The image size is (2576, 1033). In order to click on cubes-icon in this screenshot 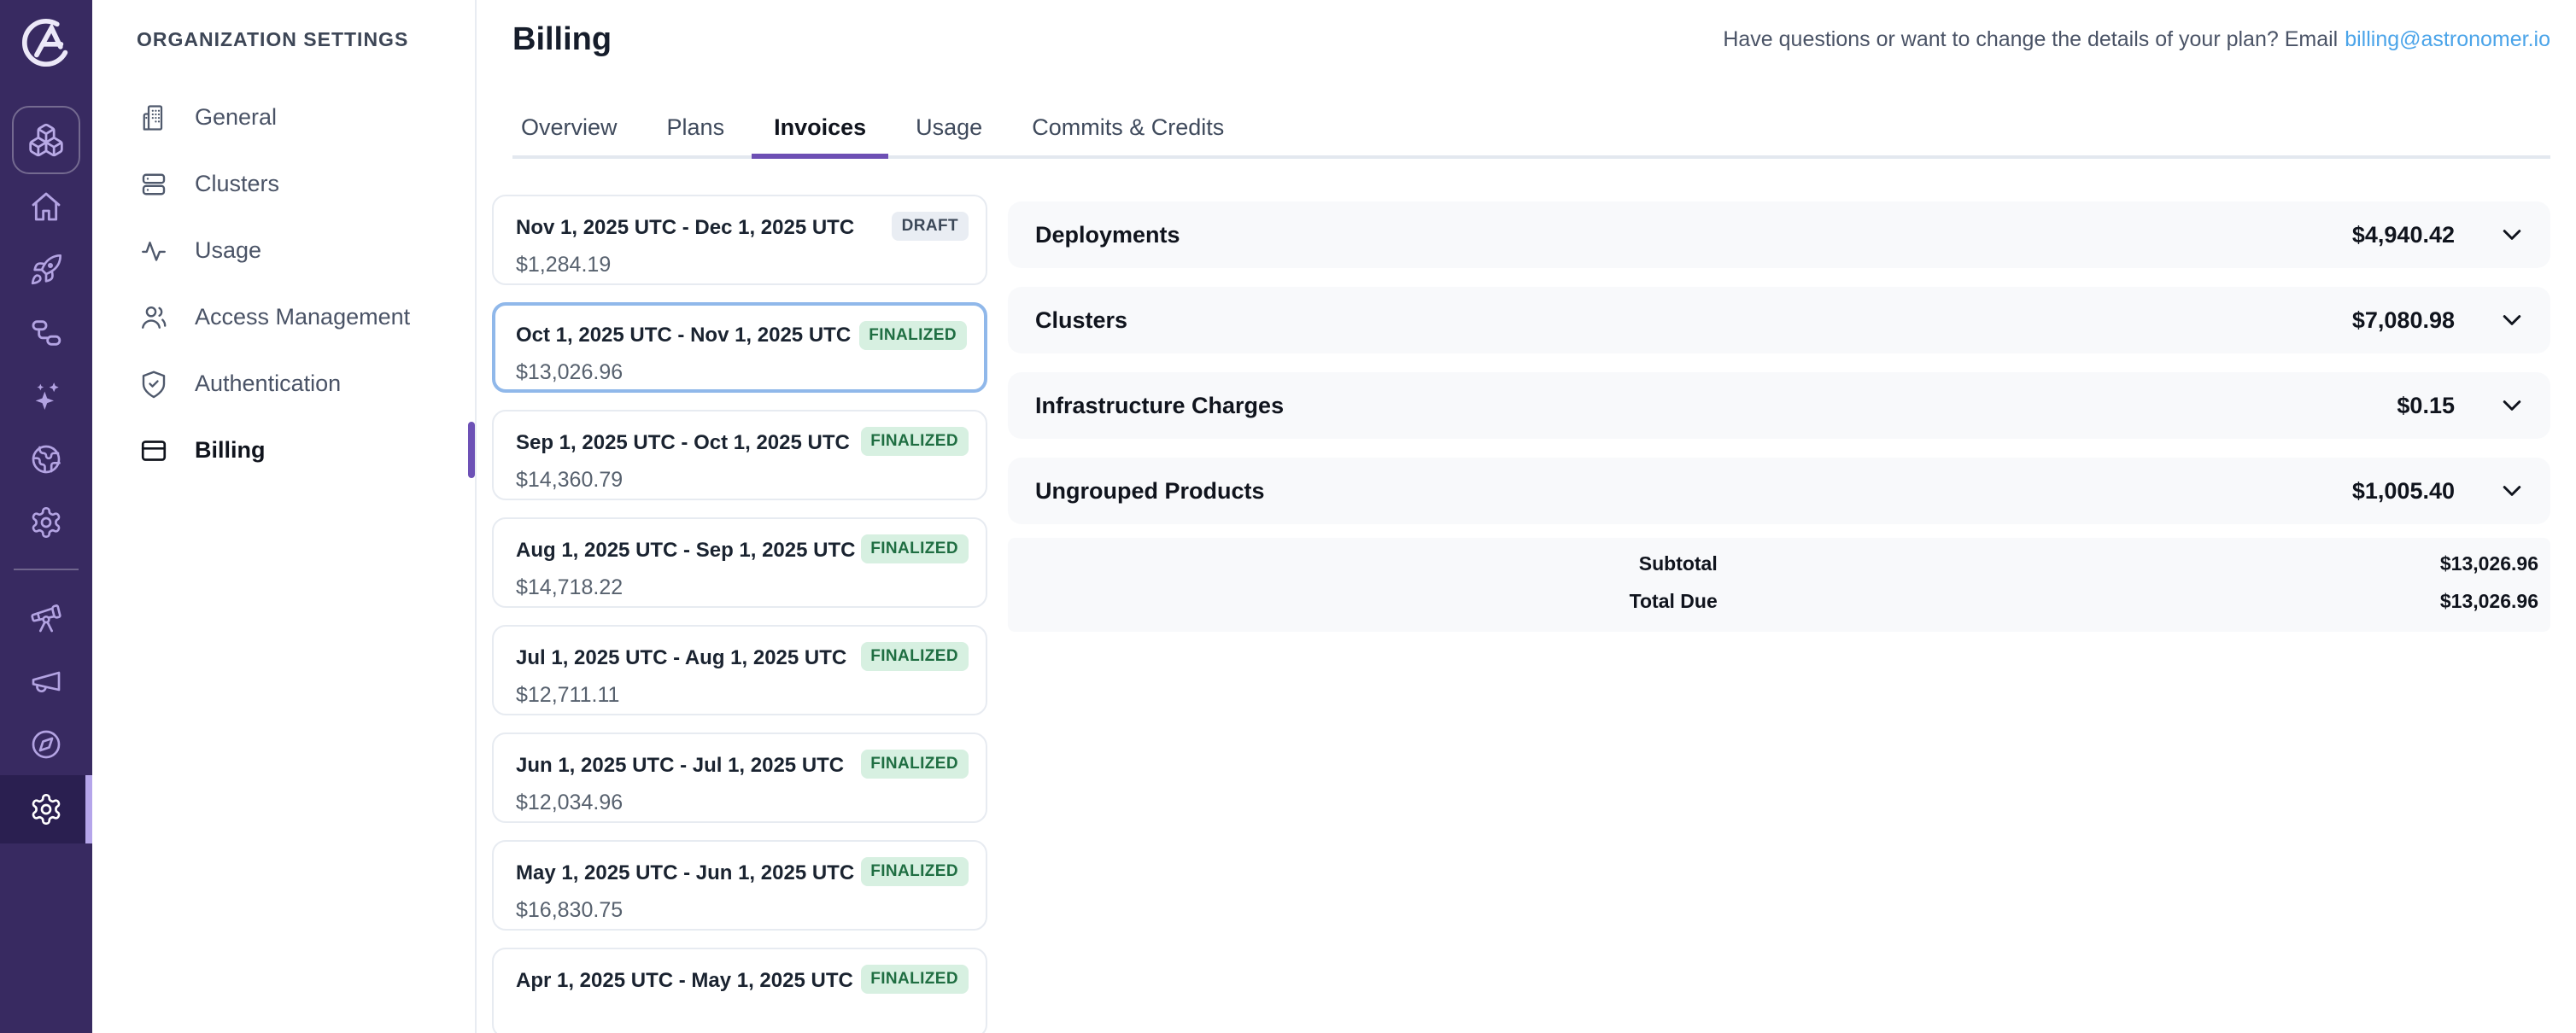, I will do `click(46, 140)`.